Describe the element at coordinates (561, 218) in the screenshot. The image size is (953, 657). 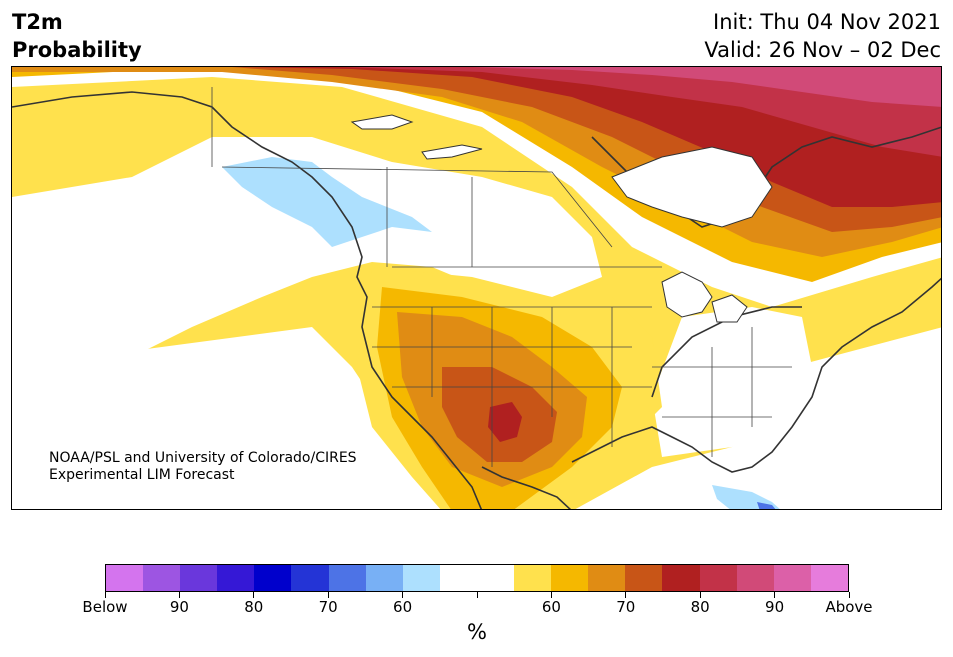
I see `water-bodies` at that location.